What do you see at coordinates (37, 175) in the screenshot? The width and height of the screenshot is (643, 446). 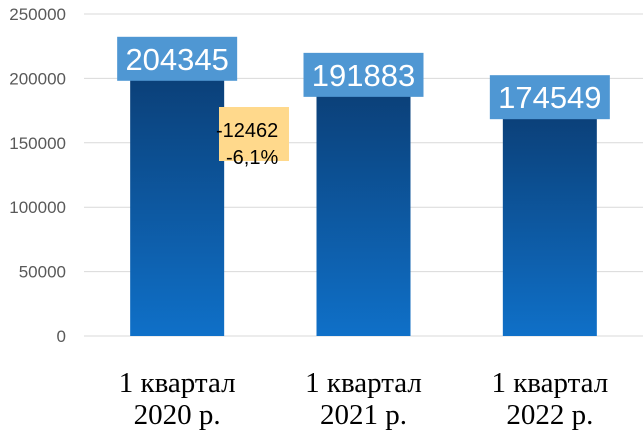 I see `y-axis-ticks: 0 50000 100000 150000 200000 250000` at bounding box center [37, 175].